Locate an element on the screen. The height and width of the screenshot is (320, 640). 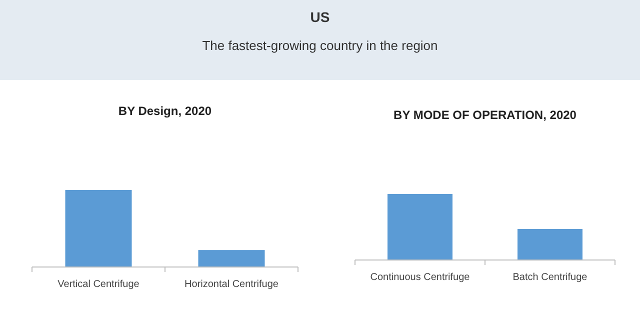
text: US is located at coordinates (320, 17).